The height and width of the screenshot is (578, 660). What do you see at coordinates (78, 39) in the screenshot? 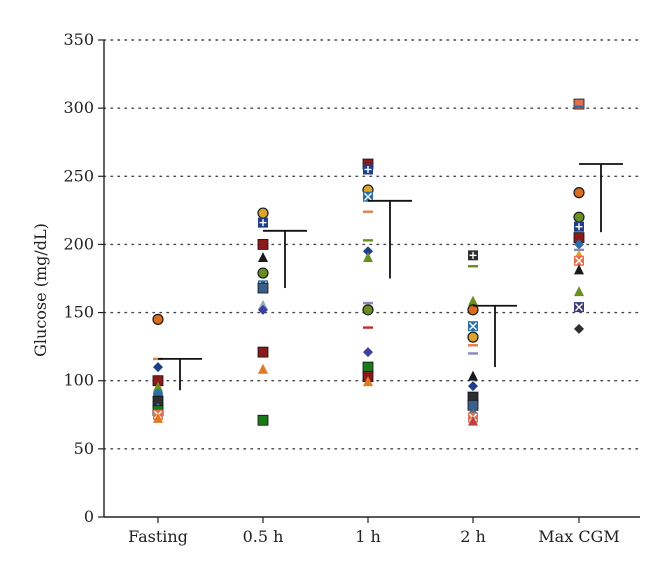
I see `y-tick-label: 350` at bounding box center [78, 39].